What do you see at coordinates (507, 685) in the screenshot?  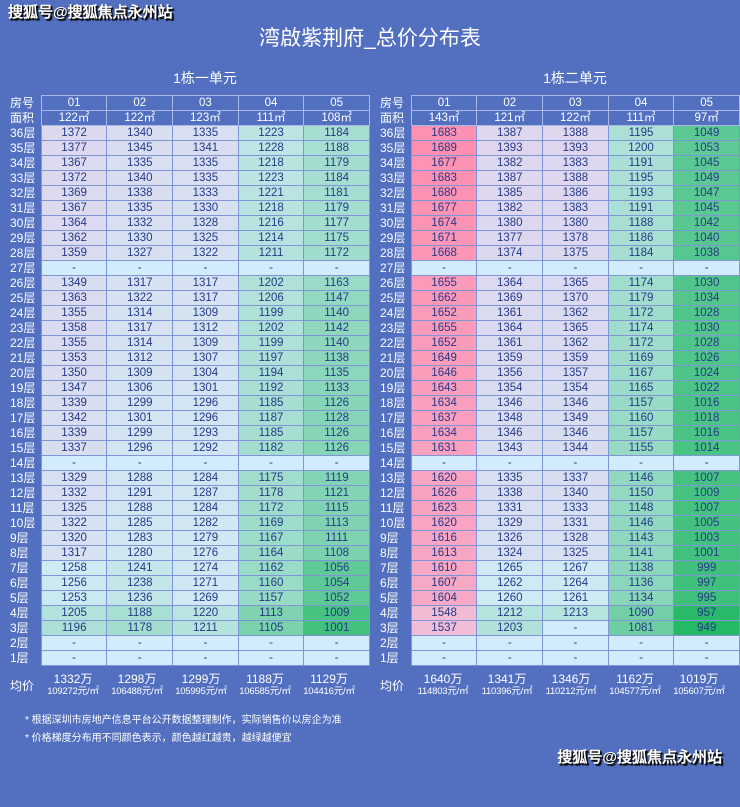 I see `avg-cell: 1341万 110396元/㎡` at bounding box center [507, 685].